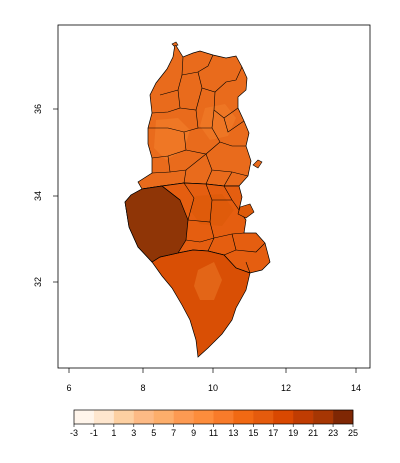 The image size is (400, 463). I want to click on legend-break-label: 13, so click(233, 433).